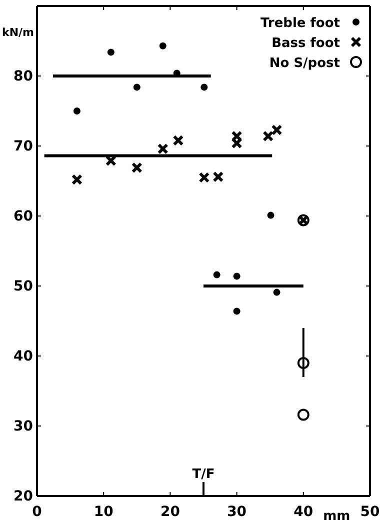  I want to click on y-tick-label: 80, so click(24, 76).